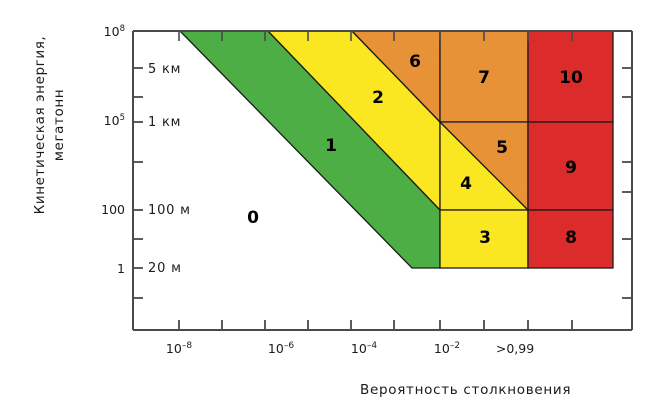 Image resolution: width=666 pixels, height=419 pixels. I want to click on x-tick-label-1e-2: 10–2, so click(447, 348).